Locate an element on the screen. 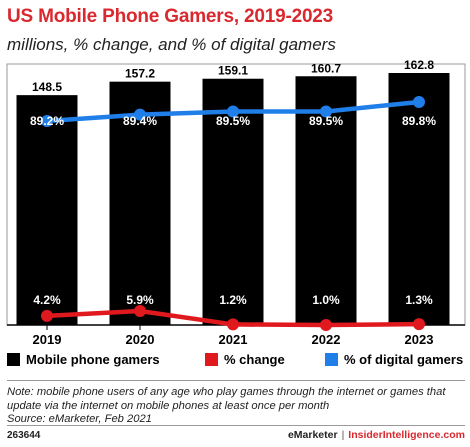  legend-swatch-blue is located at coordinates (331, 359).